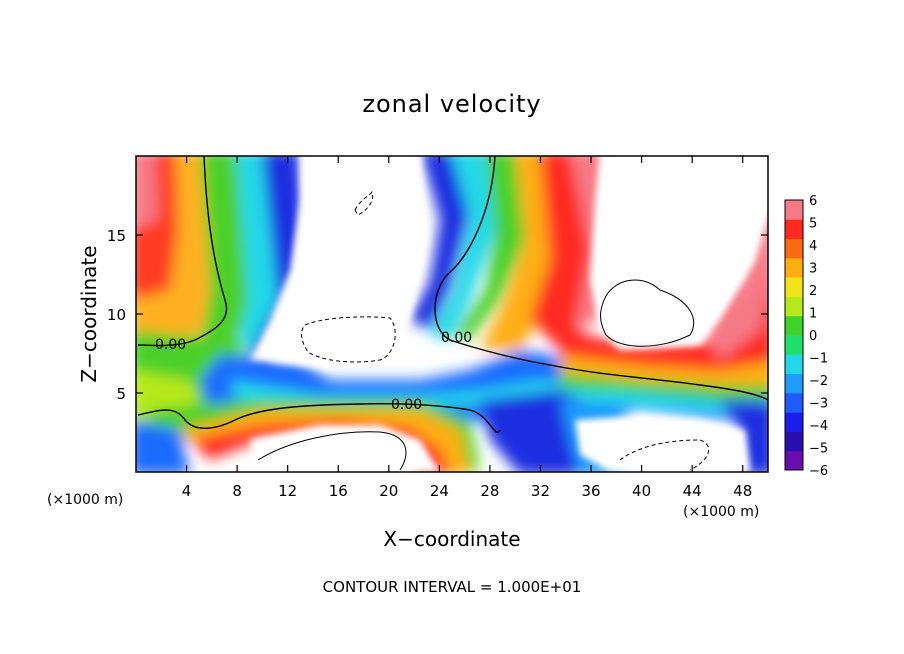 This screenshot has height=654, width=904. I want to click on colorbar-label: −4, so click(818, 426).